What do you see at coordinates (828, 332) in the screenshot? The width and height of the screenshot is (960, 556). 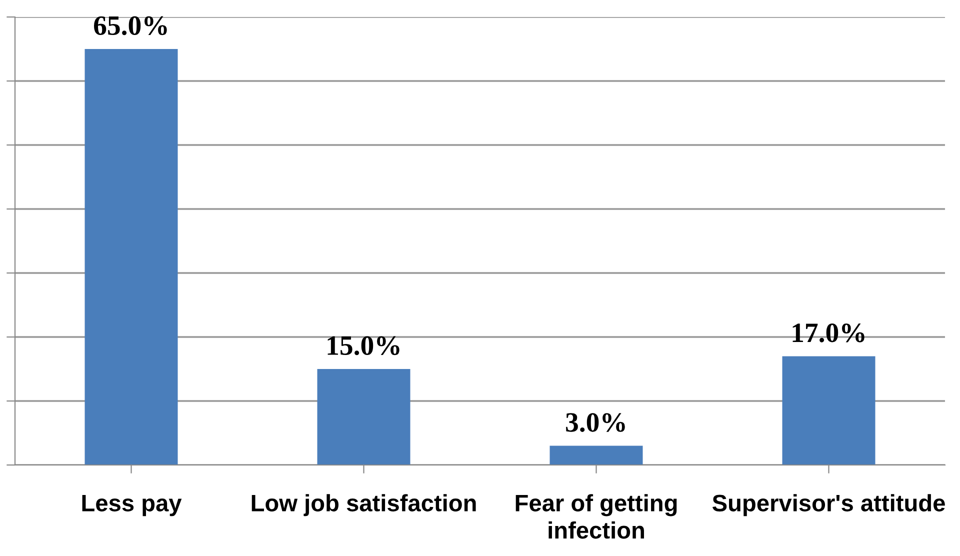 I see `data-label: 17.0%` at bounding box center [828, 332].